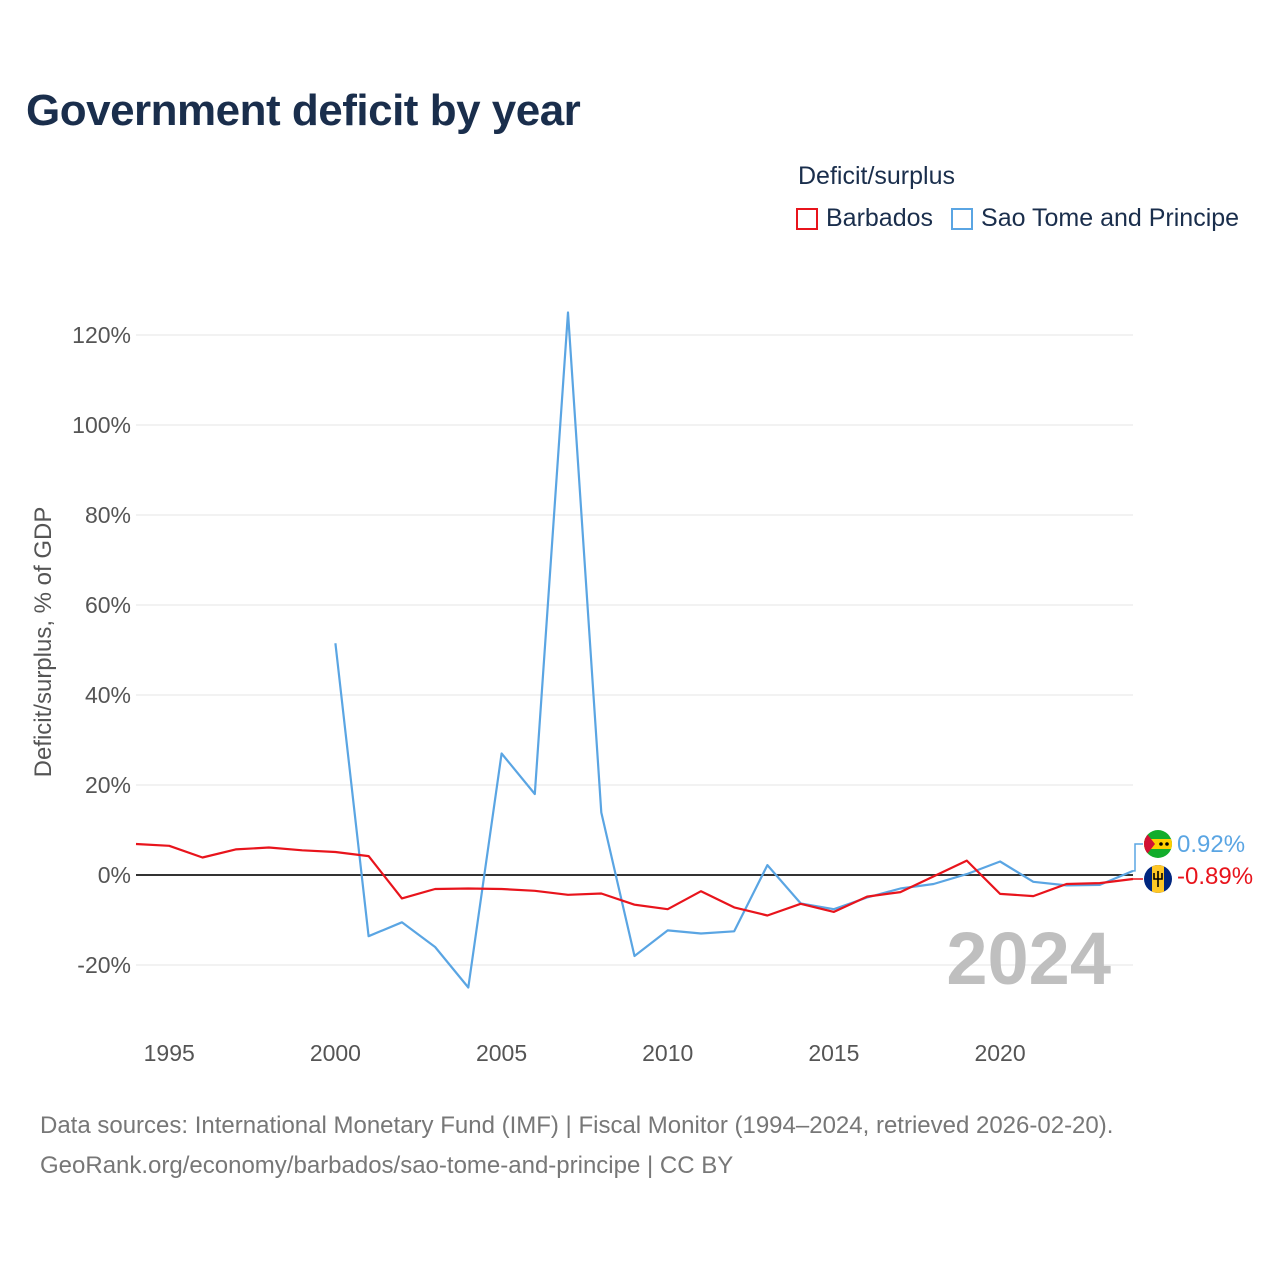  What do you see at coordinates (634, 879) in the screenshot?
I see `series-line-barbados` at bounding box center [634, 879].